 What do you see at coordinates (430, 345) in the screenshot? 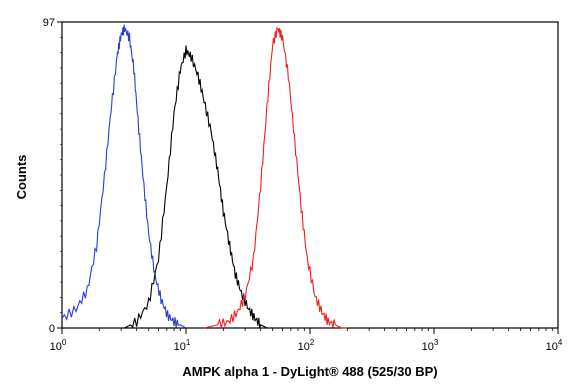
I see `x-tick-label-3: 10³` at bounding box center [430, 345].